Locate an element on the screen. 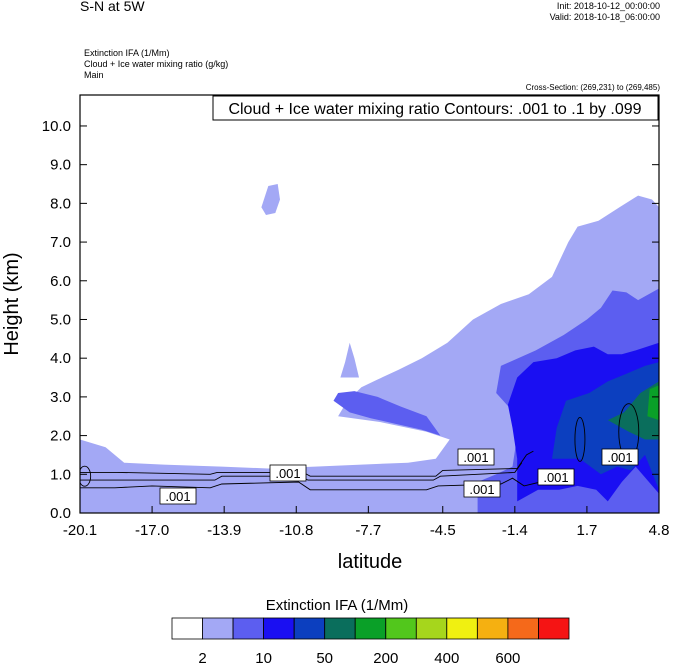 Image resolution: width=674 pixels, height=668 pixels. y-tick-label: 4.0 is located at coordinates (60, 358).